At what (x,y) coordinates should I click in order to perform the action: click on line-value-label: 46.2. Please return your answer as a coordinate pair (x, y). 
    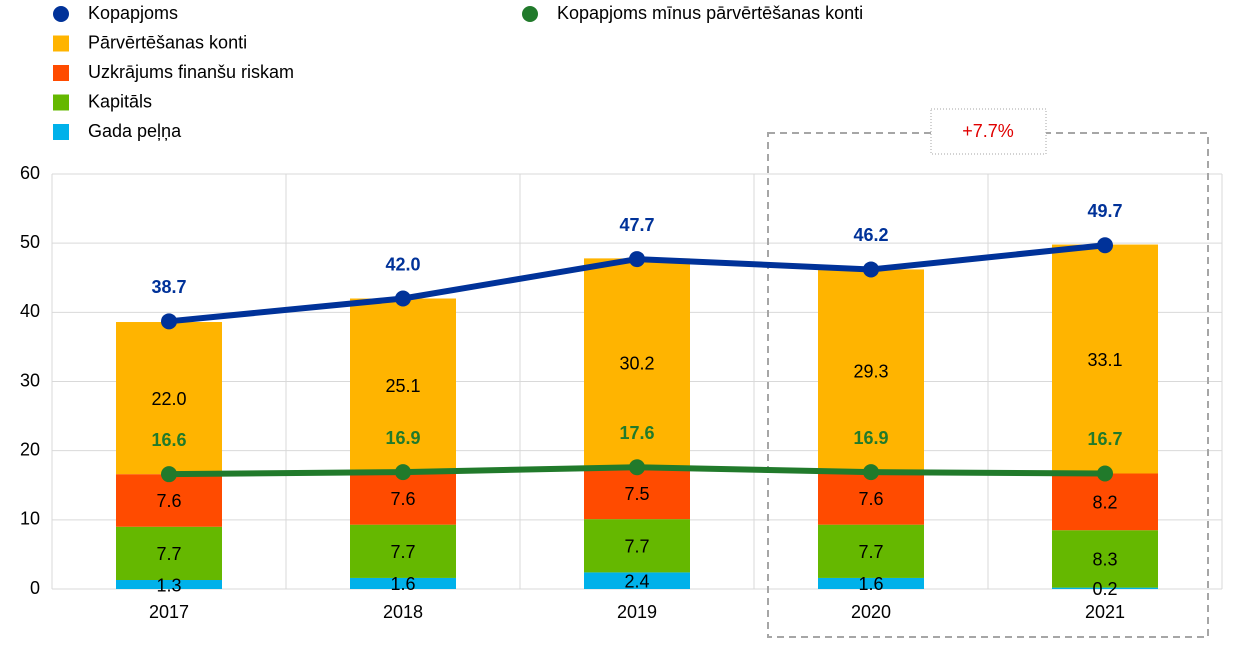
    Looking at the image, I should click on (870, 235).